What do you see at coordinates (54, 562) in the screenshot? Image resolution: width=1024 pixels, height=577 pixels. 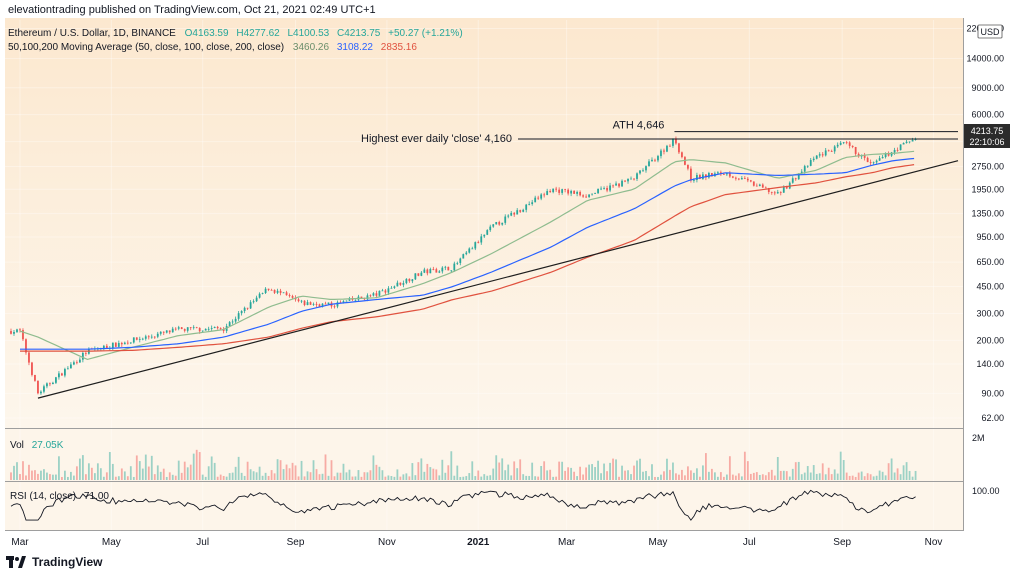 I see `tradingview-logo: TradingView` at bounding box center [54, 562].